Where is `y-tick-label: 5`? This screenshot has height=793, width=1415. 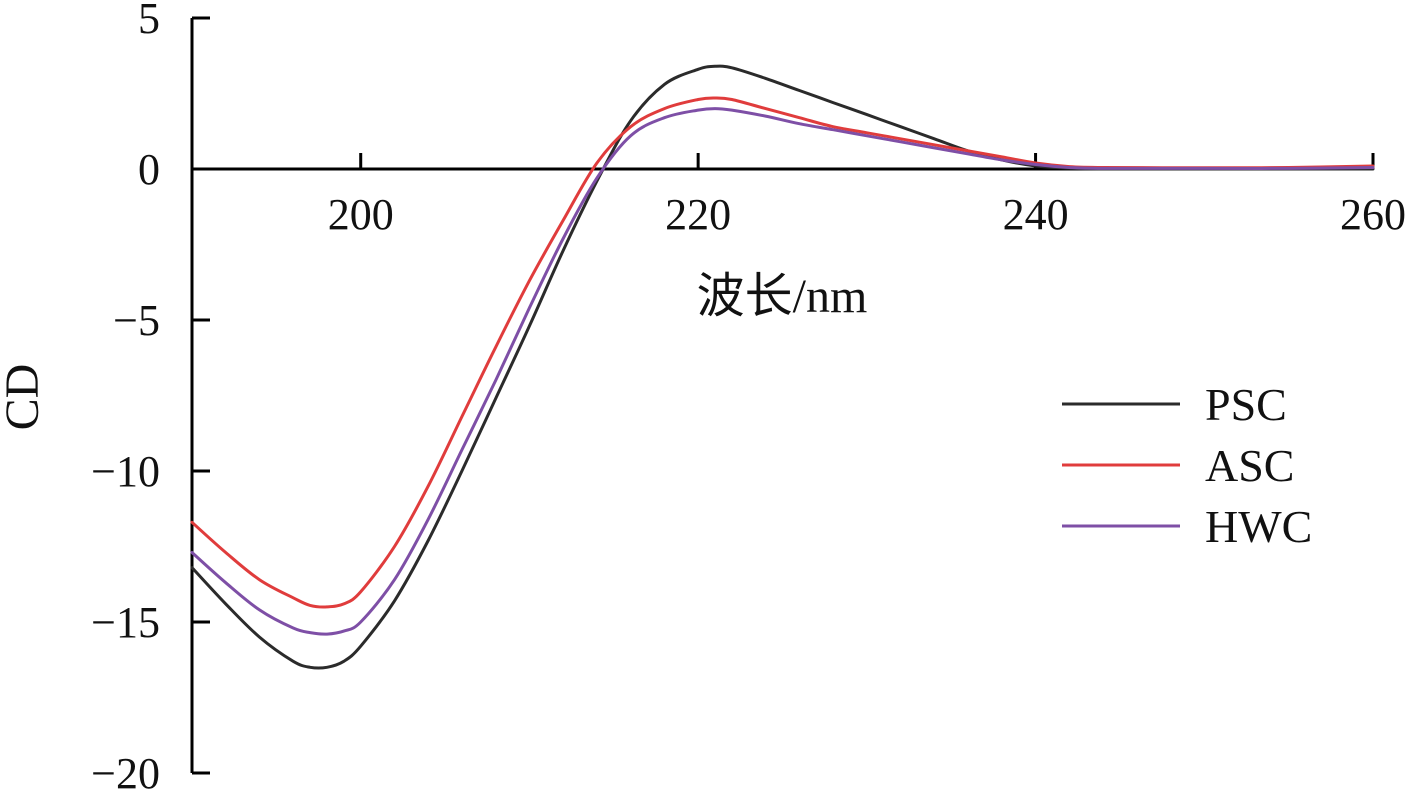 y-tick-label: 5 is located at coordinates (149, 21).